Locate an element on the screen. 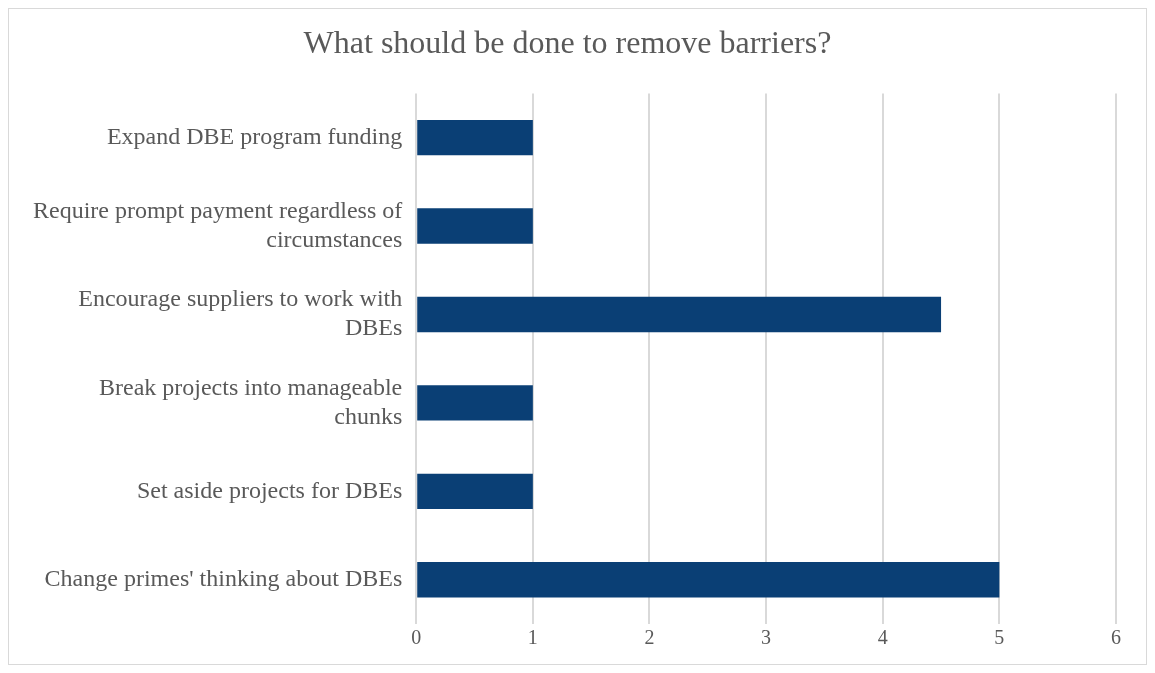 Image resolution: width=1155 pixels, height=673 pixels. x-tick-label: 1 is located at coordinates (532, 637).